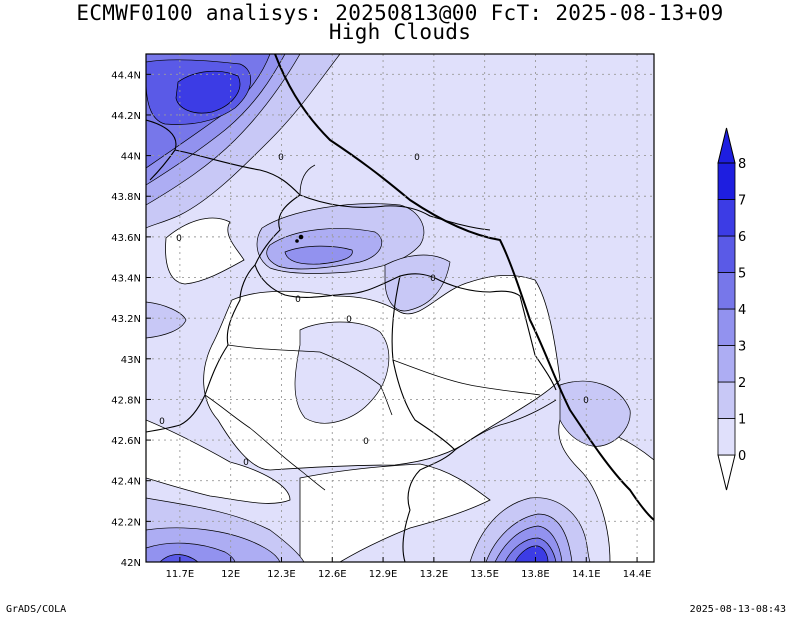 This screenshot has height=618, width=800. What do you see at coordinates (742, 310) in the screenshot?
I see `colorbar-label: 4` at bounding box center [742, 310].